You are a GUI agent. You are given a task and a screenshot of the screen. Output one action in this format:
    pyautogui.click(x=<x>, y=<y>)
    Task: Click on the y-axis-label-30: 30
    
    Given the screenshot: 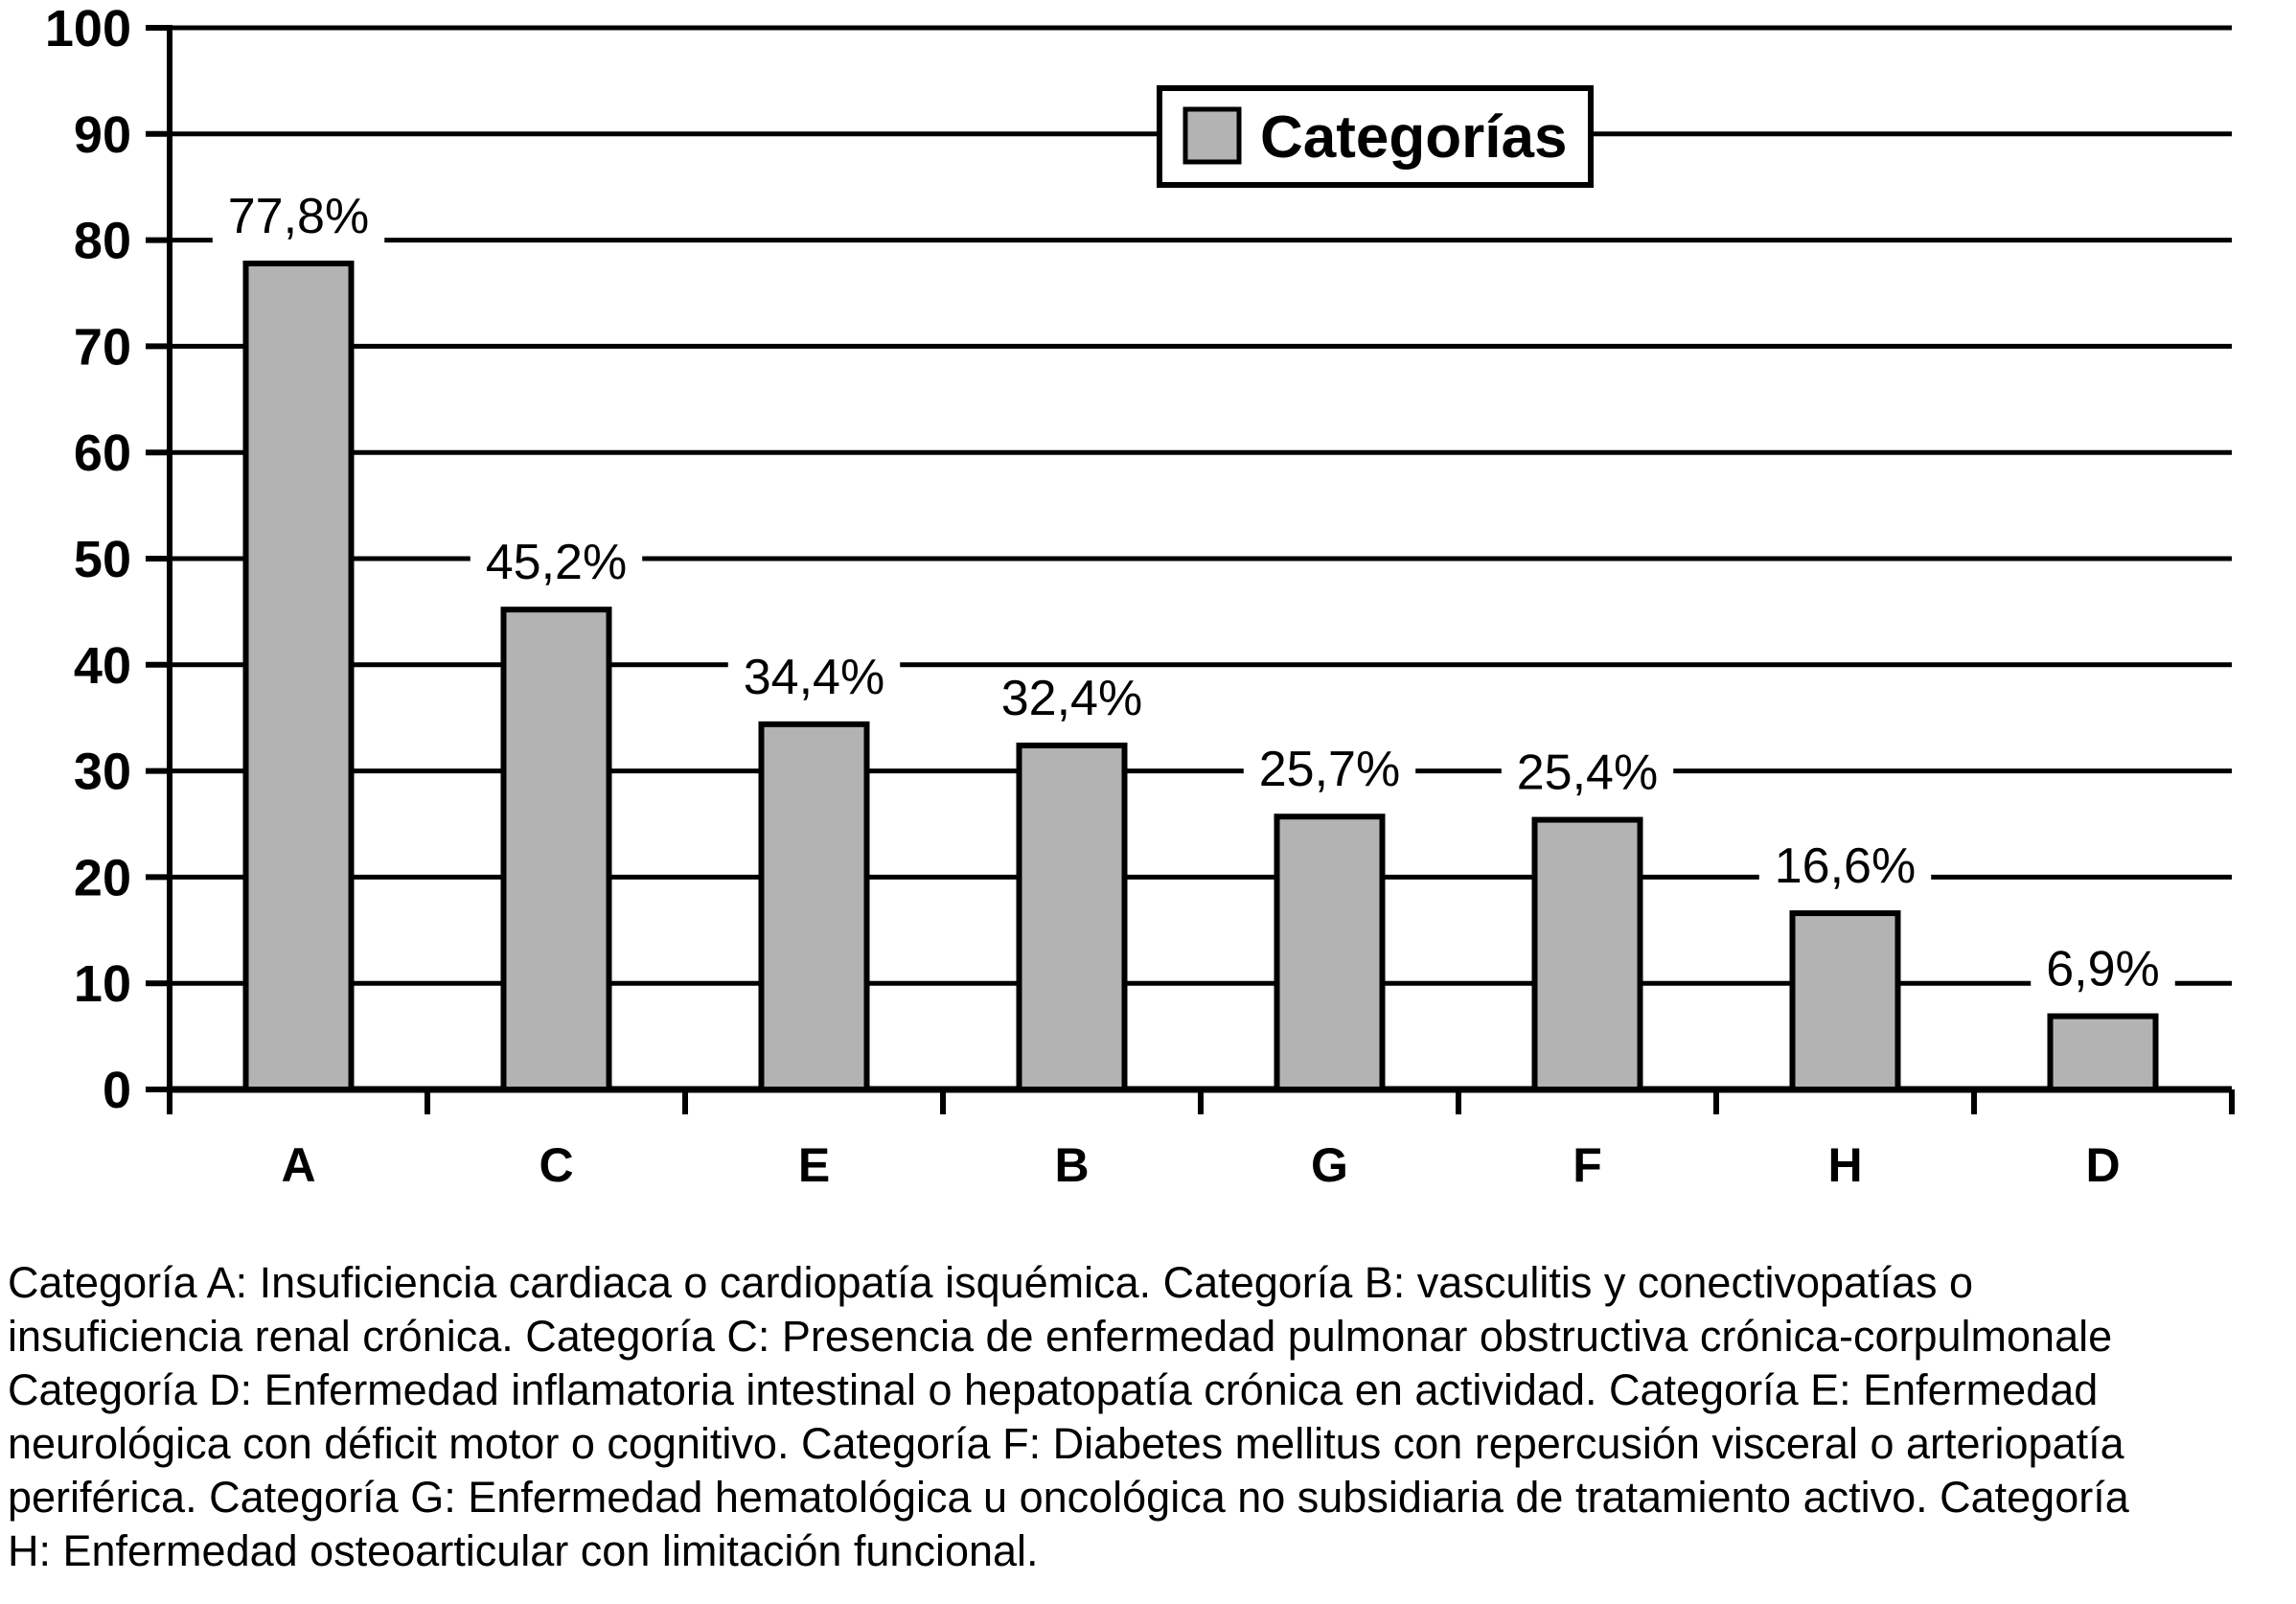 What is the action you would take?
    pyautogui.click(x=102, y=772)
    